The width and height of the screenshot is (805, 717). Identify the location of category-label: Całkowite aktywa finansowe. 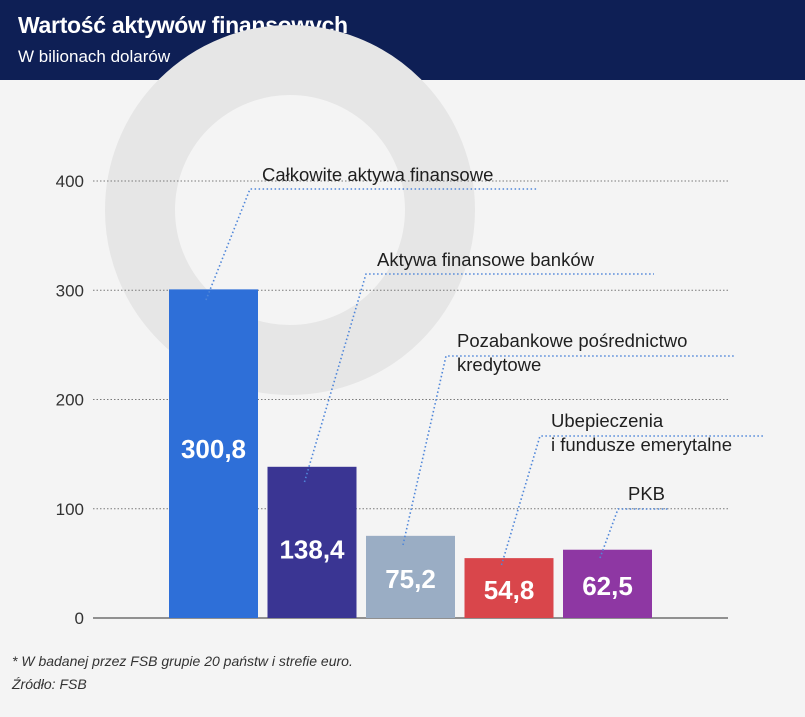
(377, 174).